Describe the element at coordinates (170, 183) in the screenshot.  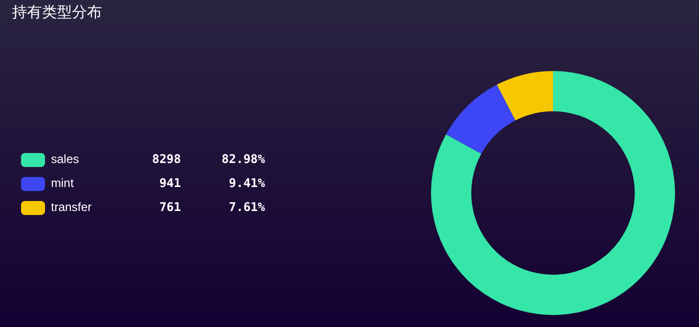
I see `text: 941` at that location.